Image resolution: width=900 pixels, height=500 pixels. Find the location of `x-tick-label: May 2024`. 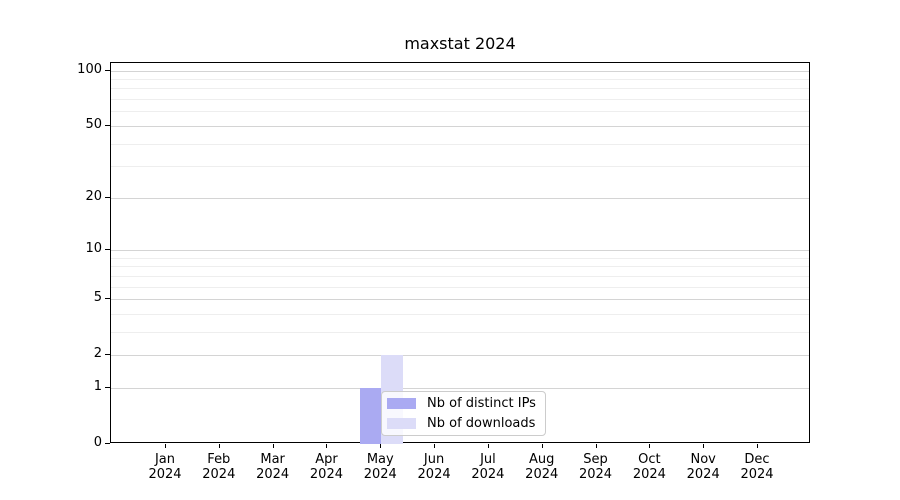

x-tick-label: May 2024 is located at coordinates (380, 467).